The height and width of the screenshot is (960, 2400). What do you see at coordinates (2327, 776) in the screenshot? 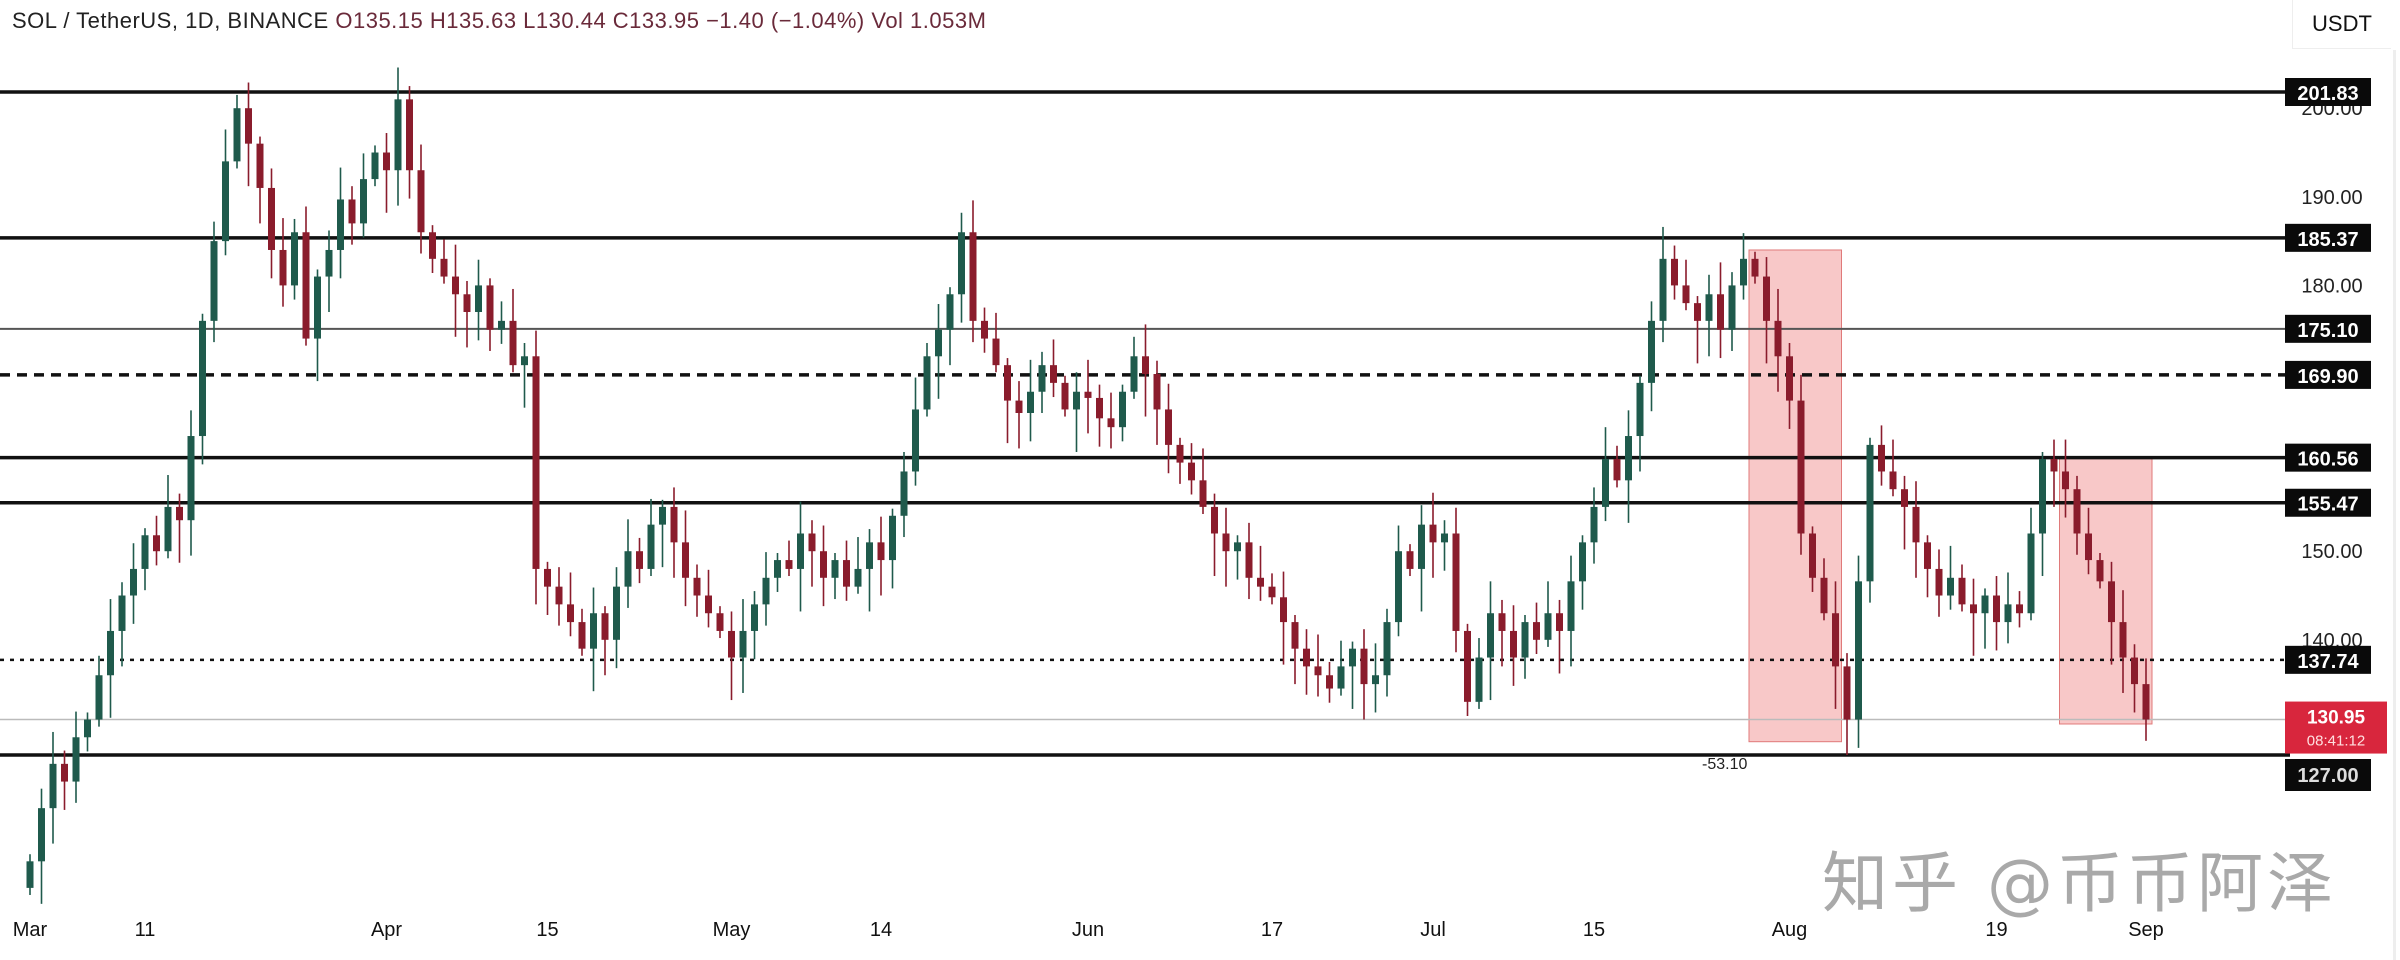
I see `low-price-label: 127.00` at bounding box center [2327, 776].